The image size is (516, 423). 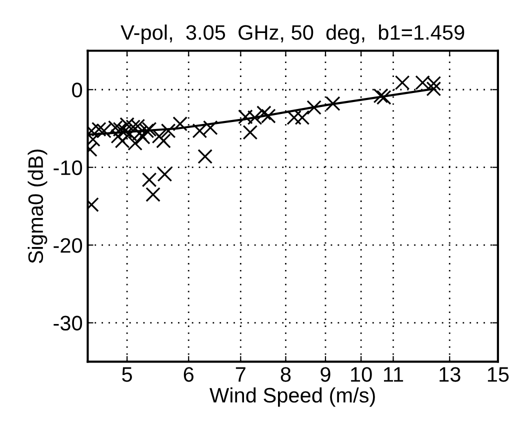 What do you see at coordinates (450, 374) in the screenshot?
I see `x-tick-label: 13` at bounding box center [450, 374].